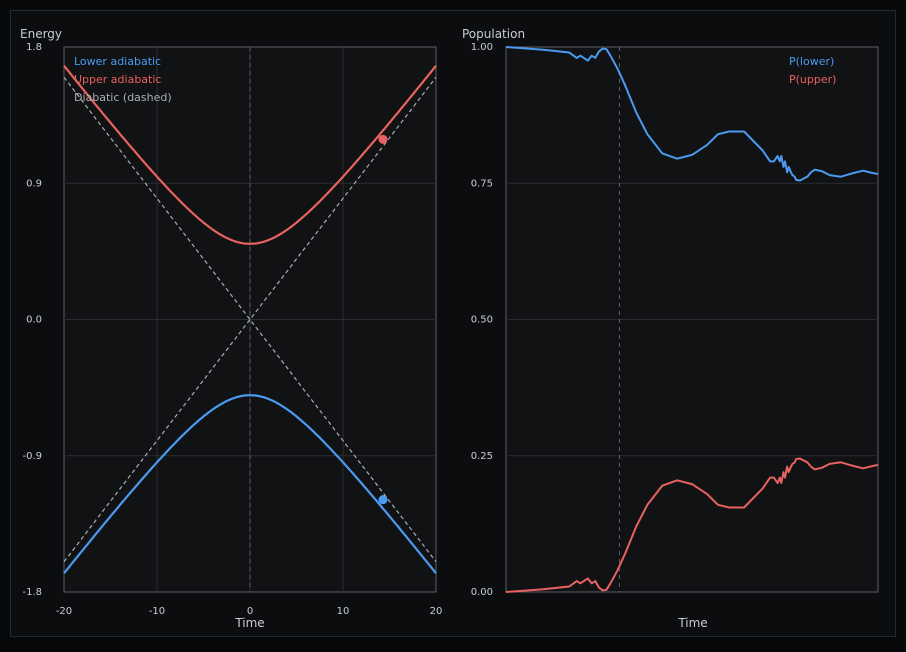  What do you see at coordinates (482, 47) in the screenshot?
I see `population-ytick: 1.00` at bounding box center [482, 47].